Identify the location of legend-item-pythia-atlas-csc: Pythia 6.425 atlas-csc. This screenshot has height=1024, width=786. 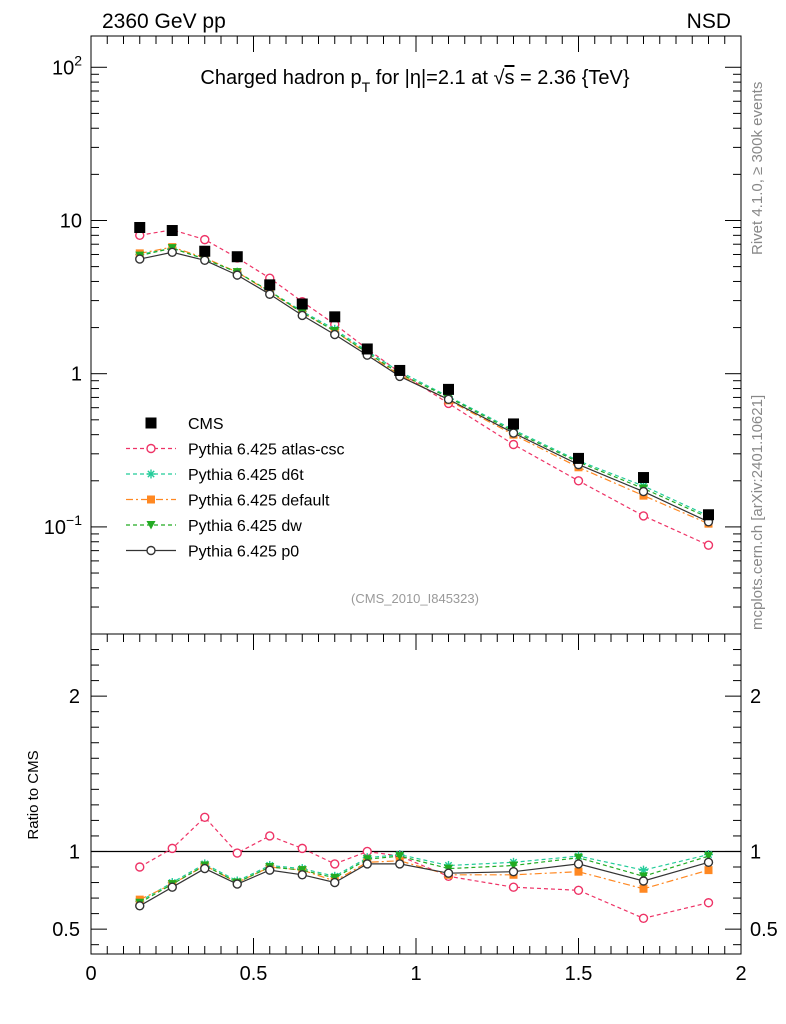
(235, 450).